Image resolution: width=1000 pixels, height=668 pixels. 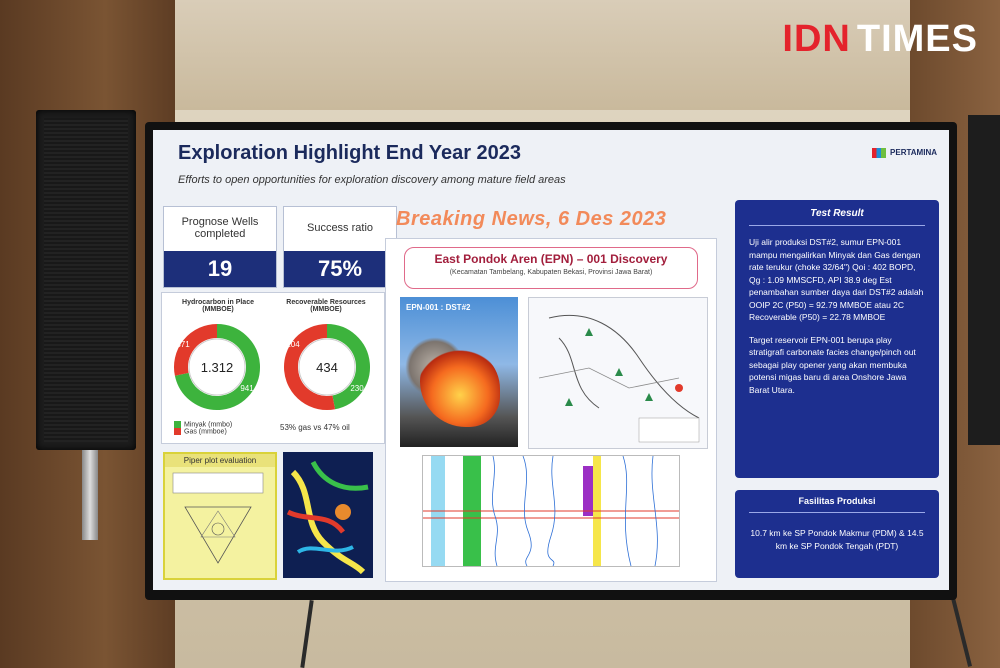 What do you see at coordinates (459, 372) in the screenshot?
I see `well-flare-photo: EPN-001 : DST#2` at bounding box center [459, 372].